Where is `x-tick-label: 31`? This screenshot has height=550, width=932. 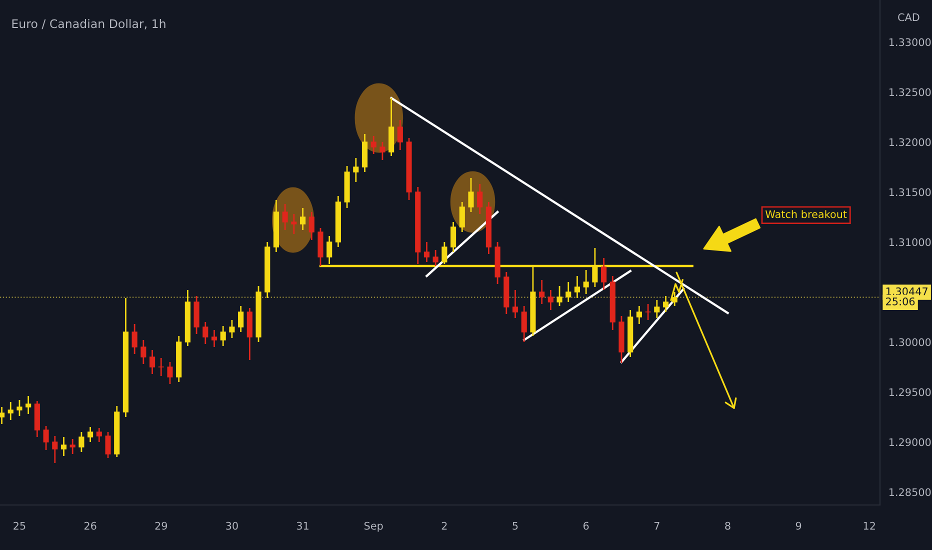
x-tick-label: 31 is located at coordinates (302, 526).